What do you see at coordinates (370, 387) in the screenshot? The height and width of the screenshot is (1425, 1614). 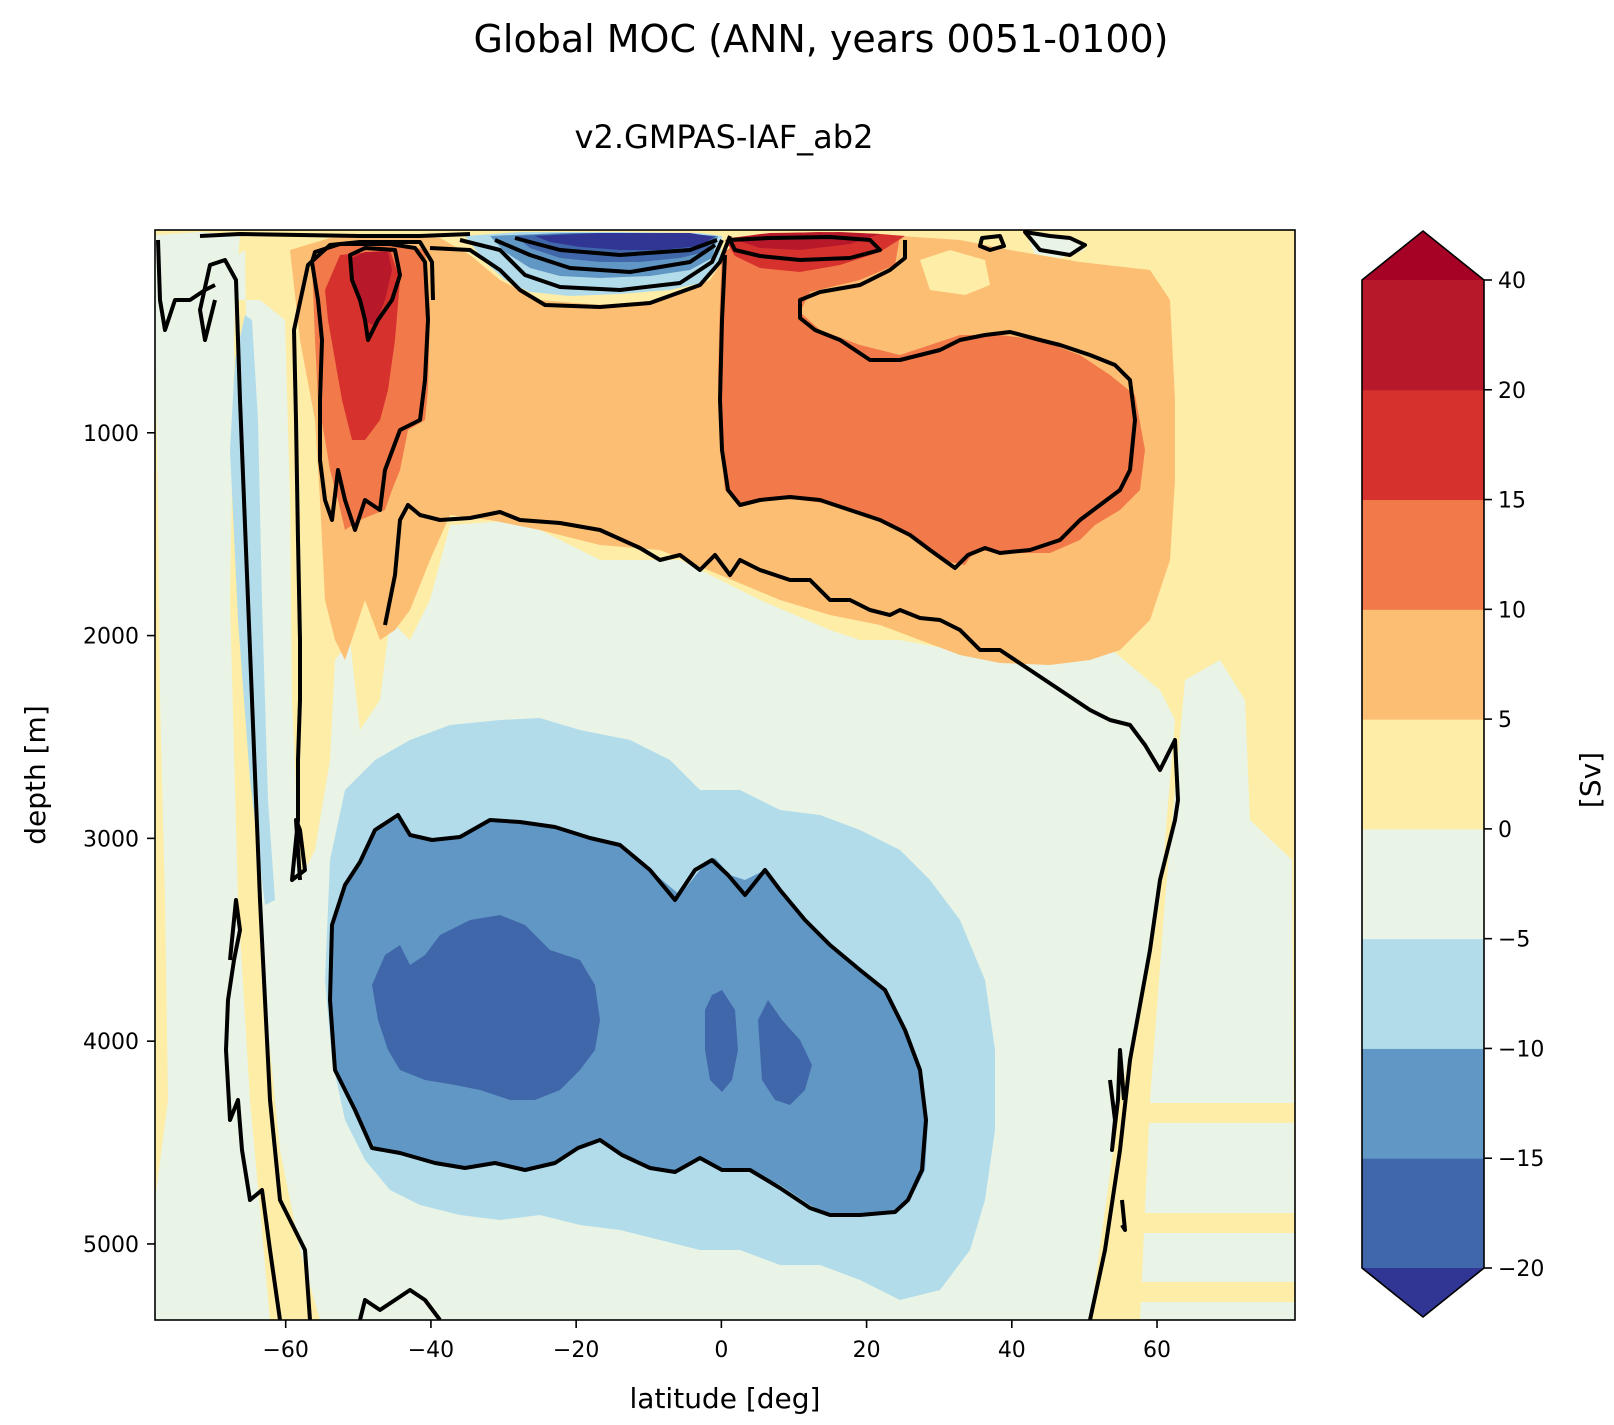 I see `contour-level-10-south` at bounding box center [370, 387].